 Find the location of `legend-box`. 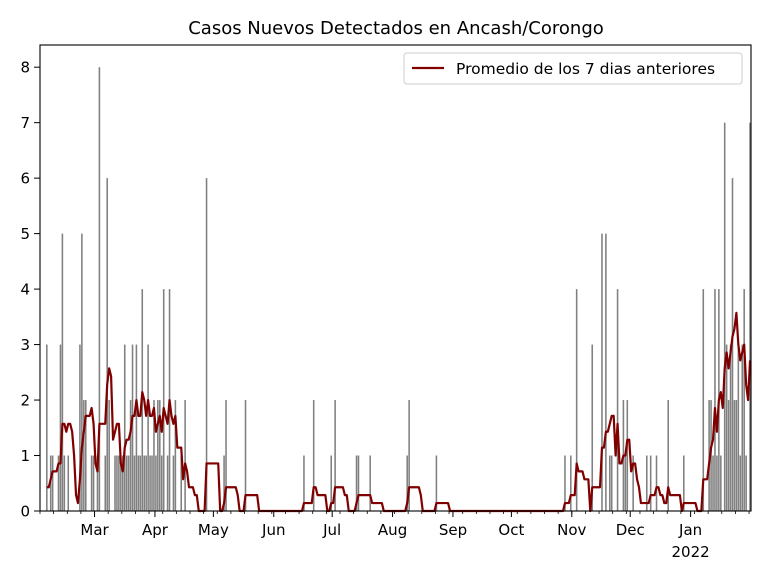

legend-box is located at coordinates (573, 68).